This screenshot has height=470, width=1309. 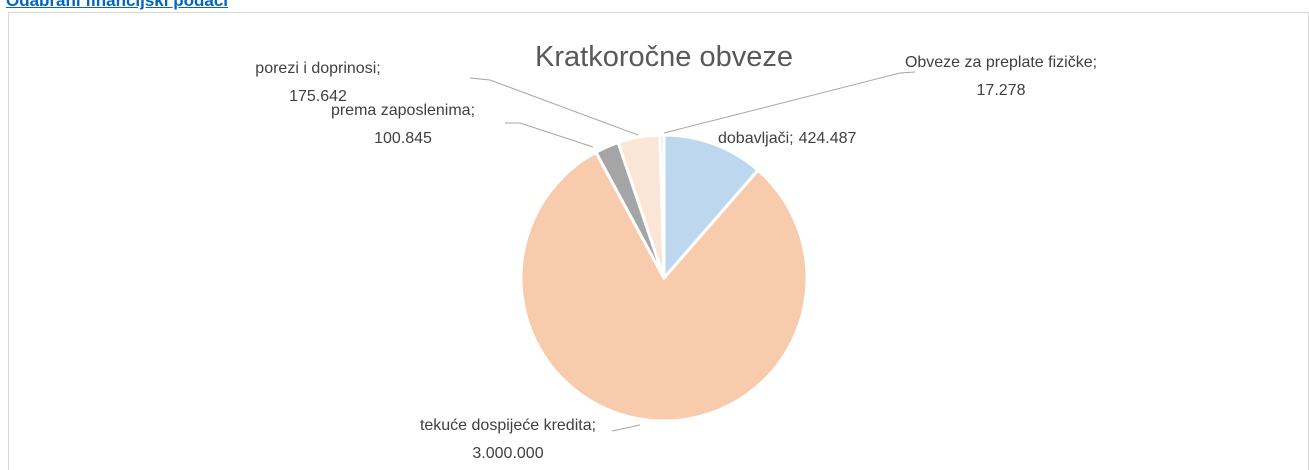 I want to click on label-value: 424.487, so click(x=828, y=138).